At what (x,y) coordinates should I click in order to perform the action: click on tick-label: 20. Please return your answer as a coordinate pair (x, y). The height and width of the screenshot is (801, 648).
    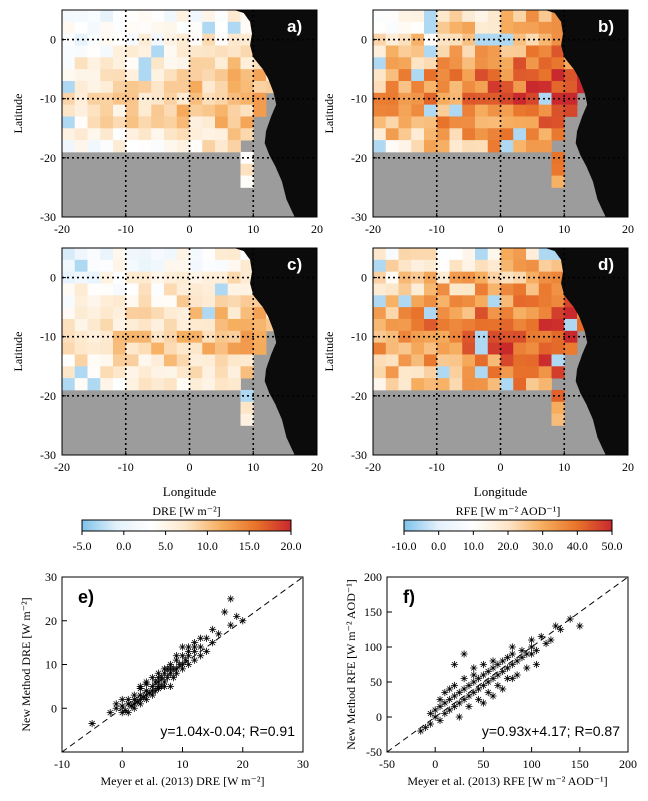
    Looking at the image, I should click on (317, 467).